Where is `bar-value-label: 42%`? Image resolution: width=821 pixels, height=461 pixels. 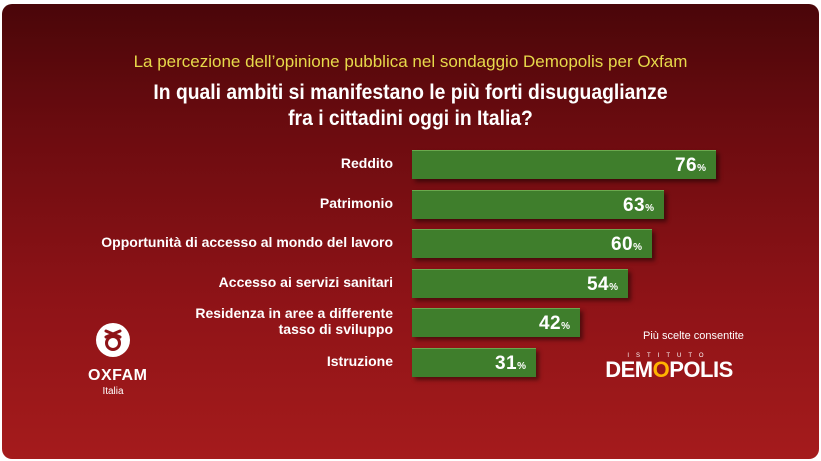
bar-value-label: 42% is located at coordinates (554, 323).